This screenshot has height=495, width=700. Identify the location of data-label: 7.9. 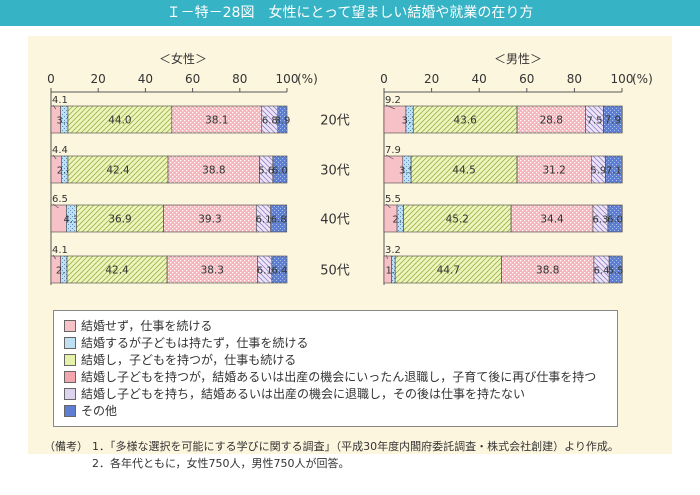
(612, 121).